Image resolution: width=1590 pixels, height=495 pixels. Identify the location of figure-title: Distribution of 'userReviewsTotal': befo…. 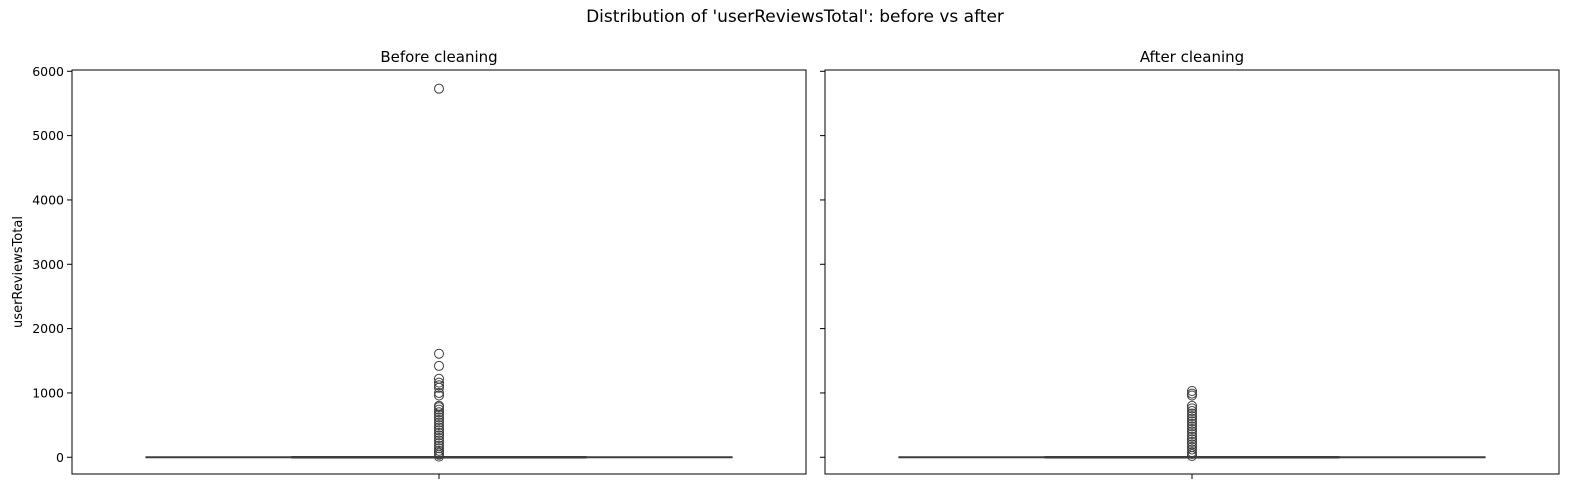
(795, 17).